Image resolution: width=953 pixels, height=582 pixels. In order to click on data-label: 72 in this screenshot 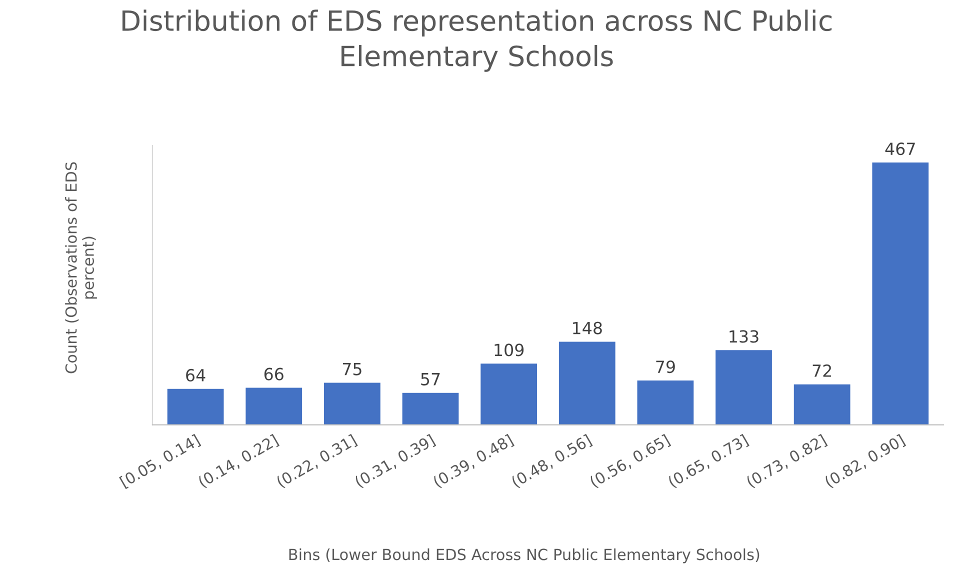, I will do `click(822, 370)`.